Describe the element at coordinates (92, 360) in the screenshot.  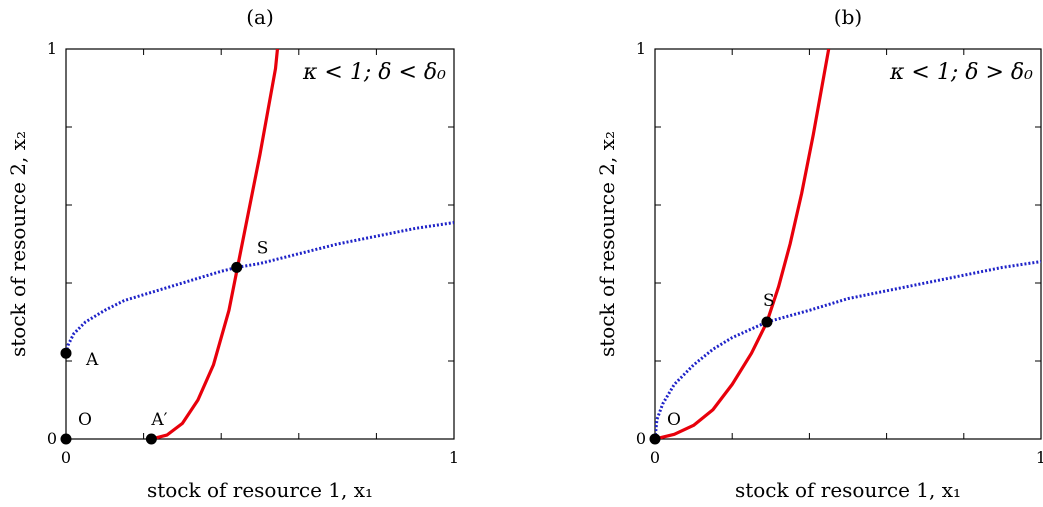
I see `point-label: A` at that location.